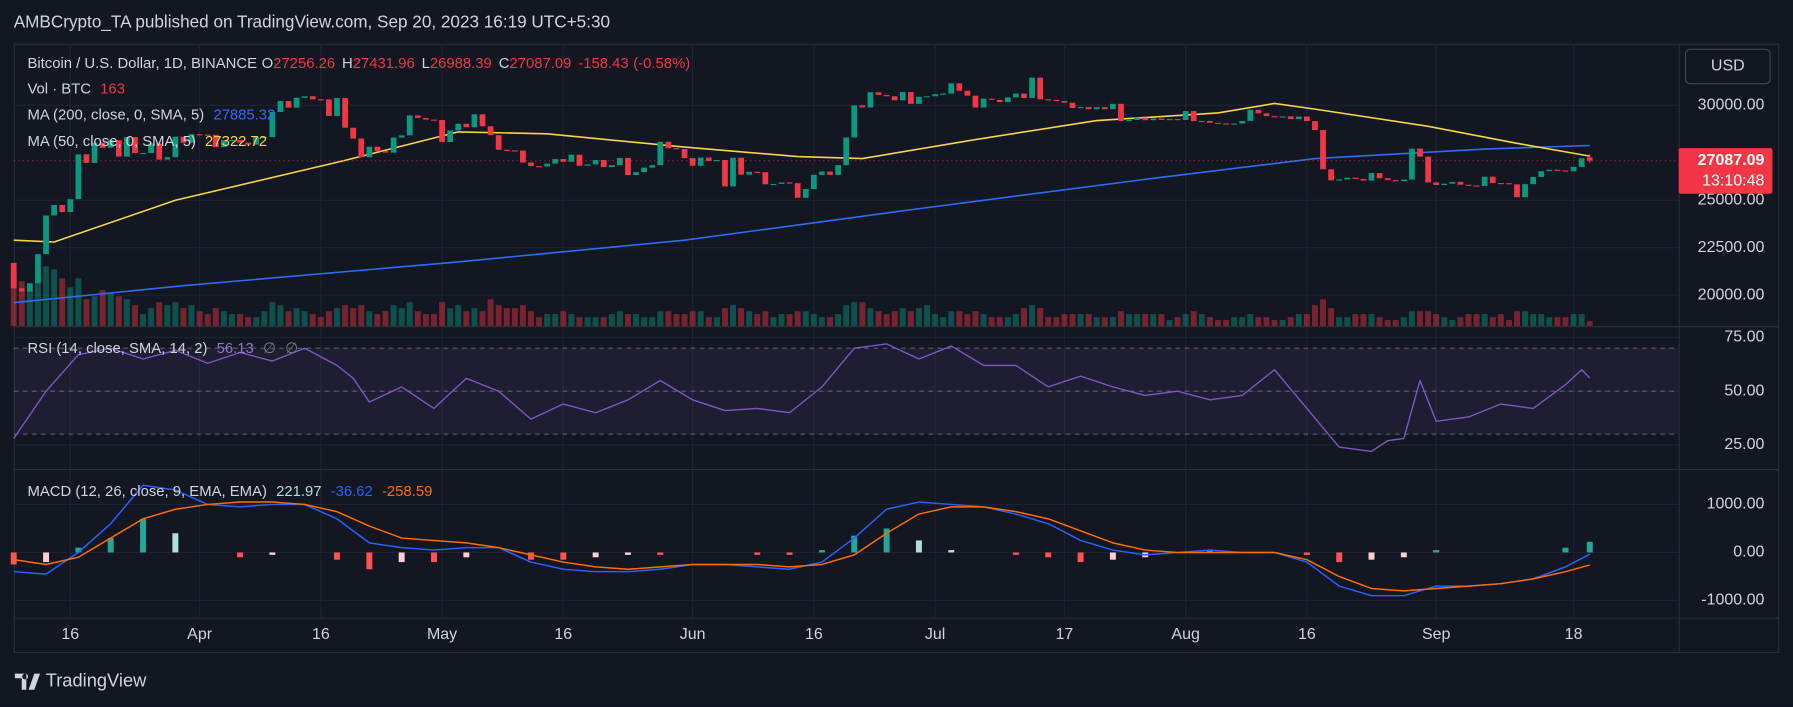  What do you see at coordinates (1744, 337) in the screenshot?
I see `y-tick-label: 75.00` at bounding box center [1744, 337].